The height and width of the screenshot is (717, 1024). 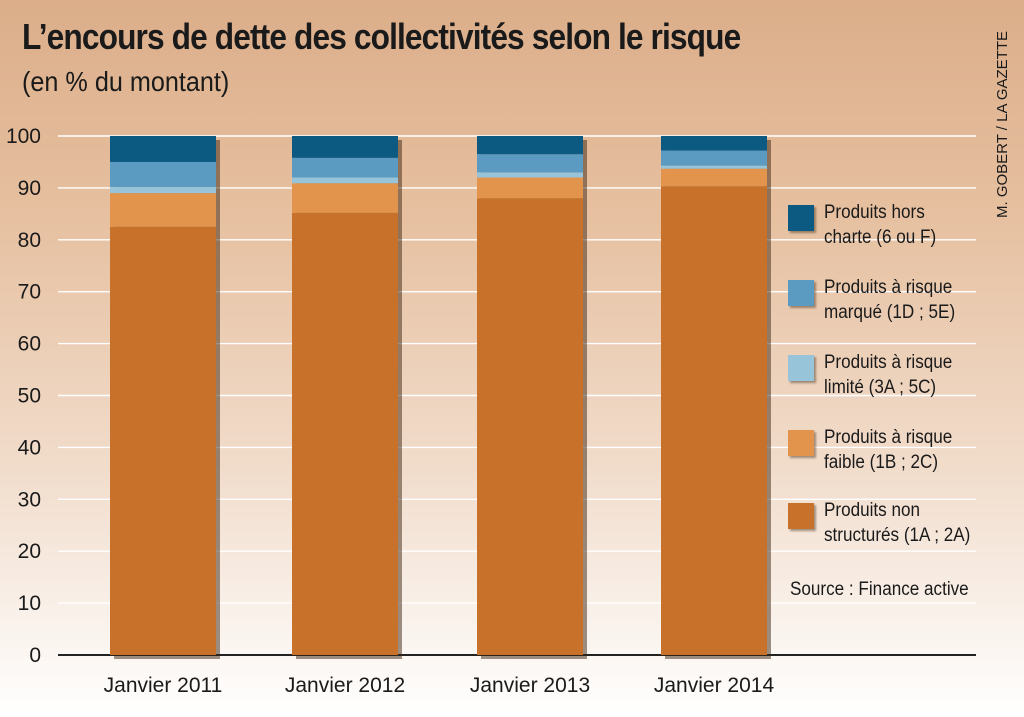 What do you see at coordinates (874, 212) in the screenshot?
I see `legend-label-line1: Produits hors` at bounding box center [874, 212].